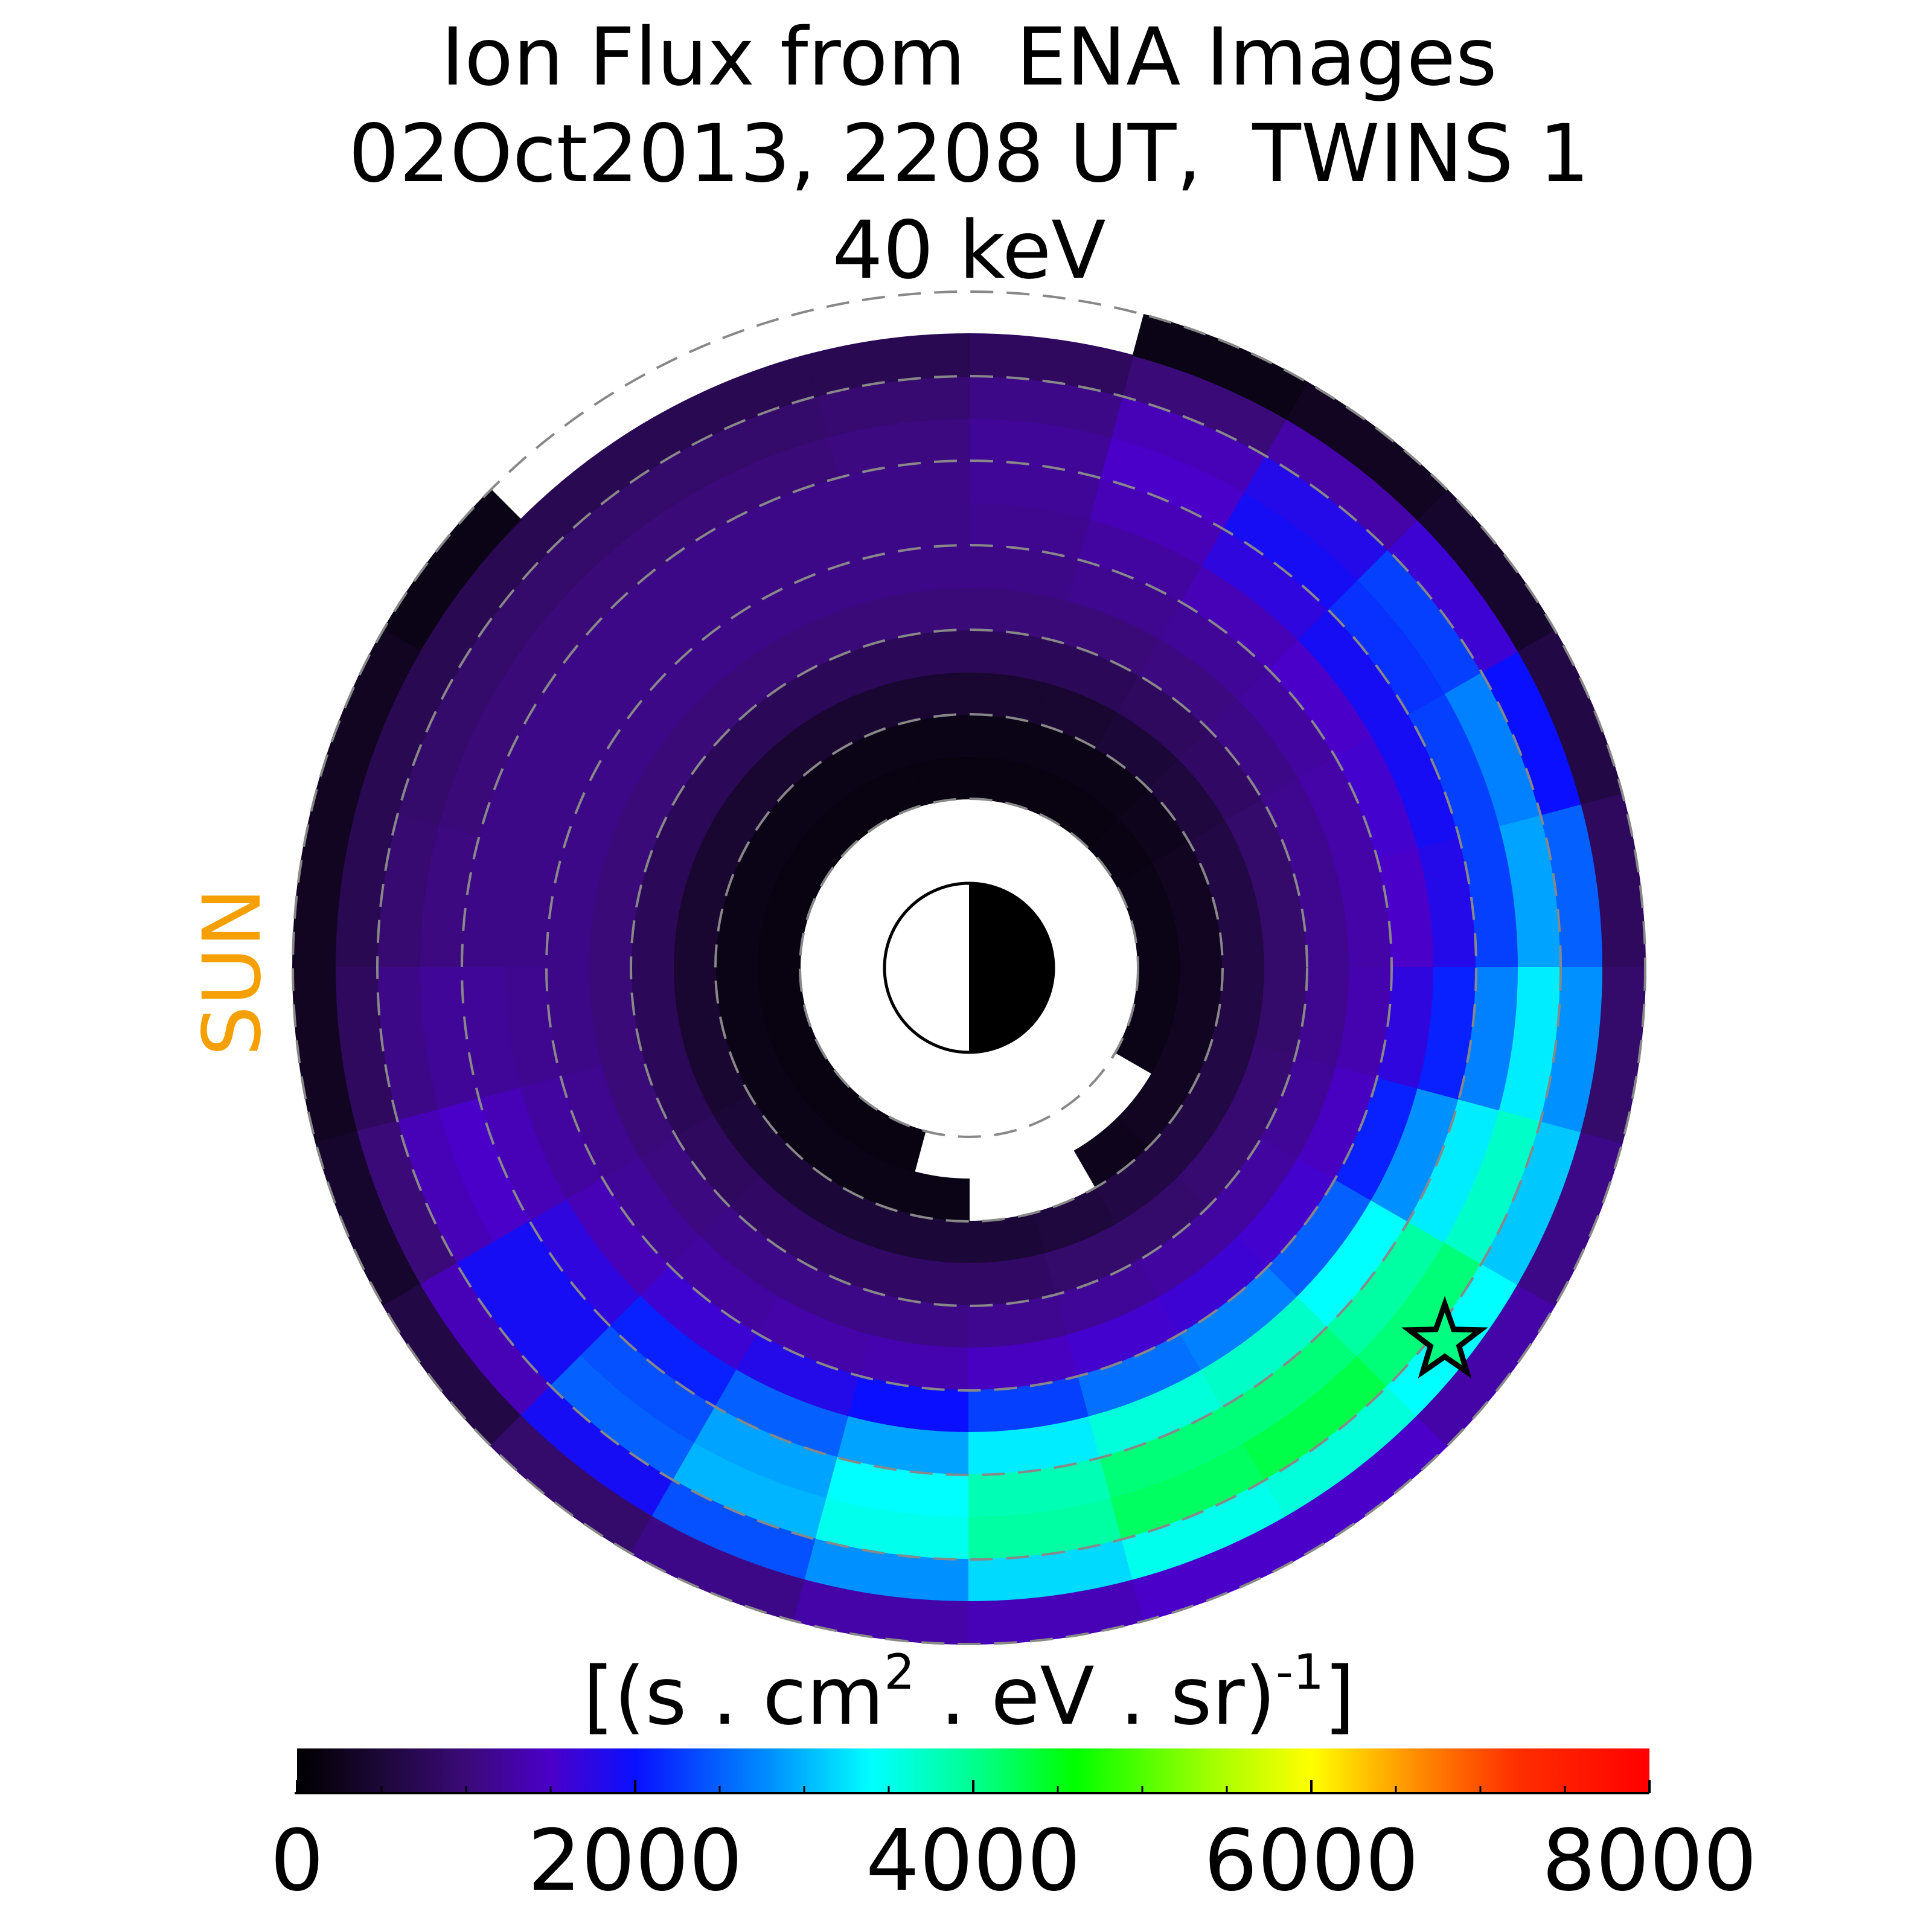  Describe the element at coordinates (734, 1696) in the screenshot. I see `colorbar-label-part: [(s . cm` at that location.